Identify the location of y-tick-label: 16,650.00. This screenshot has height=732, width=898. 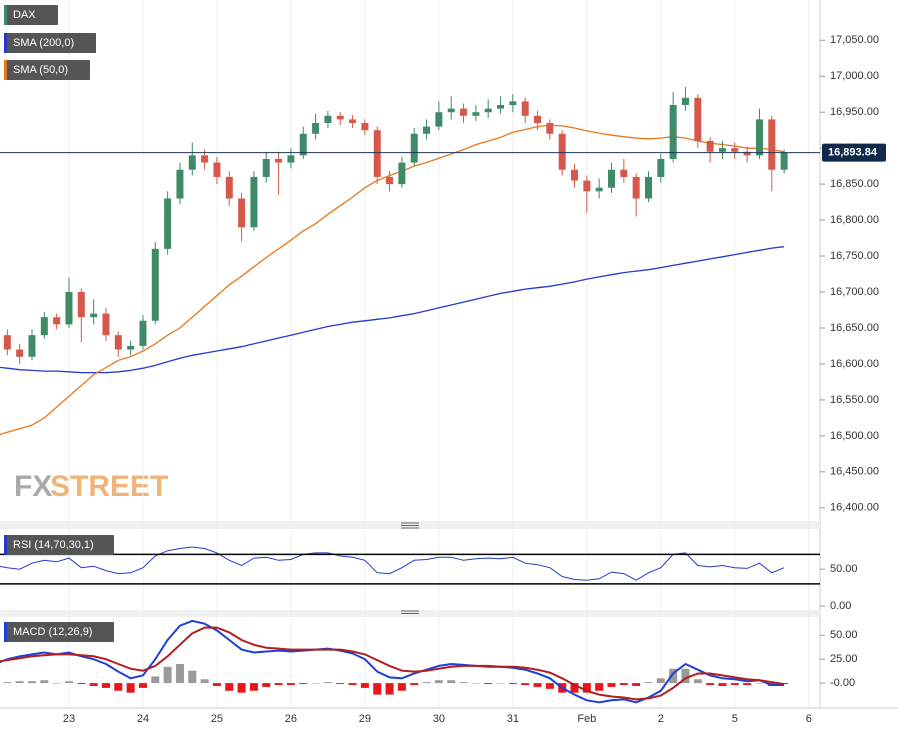
(854, 328).